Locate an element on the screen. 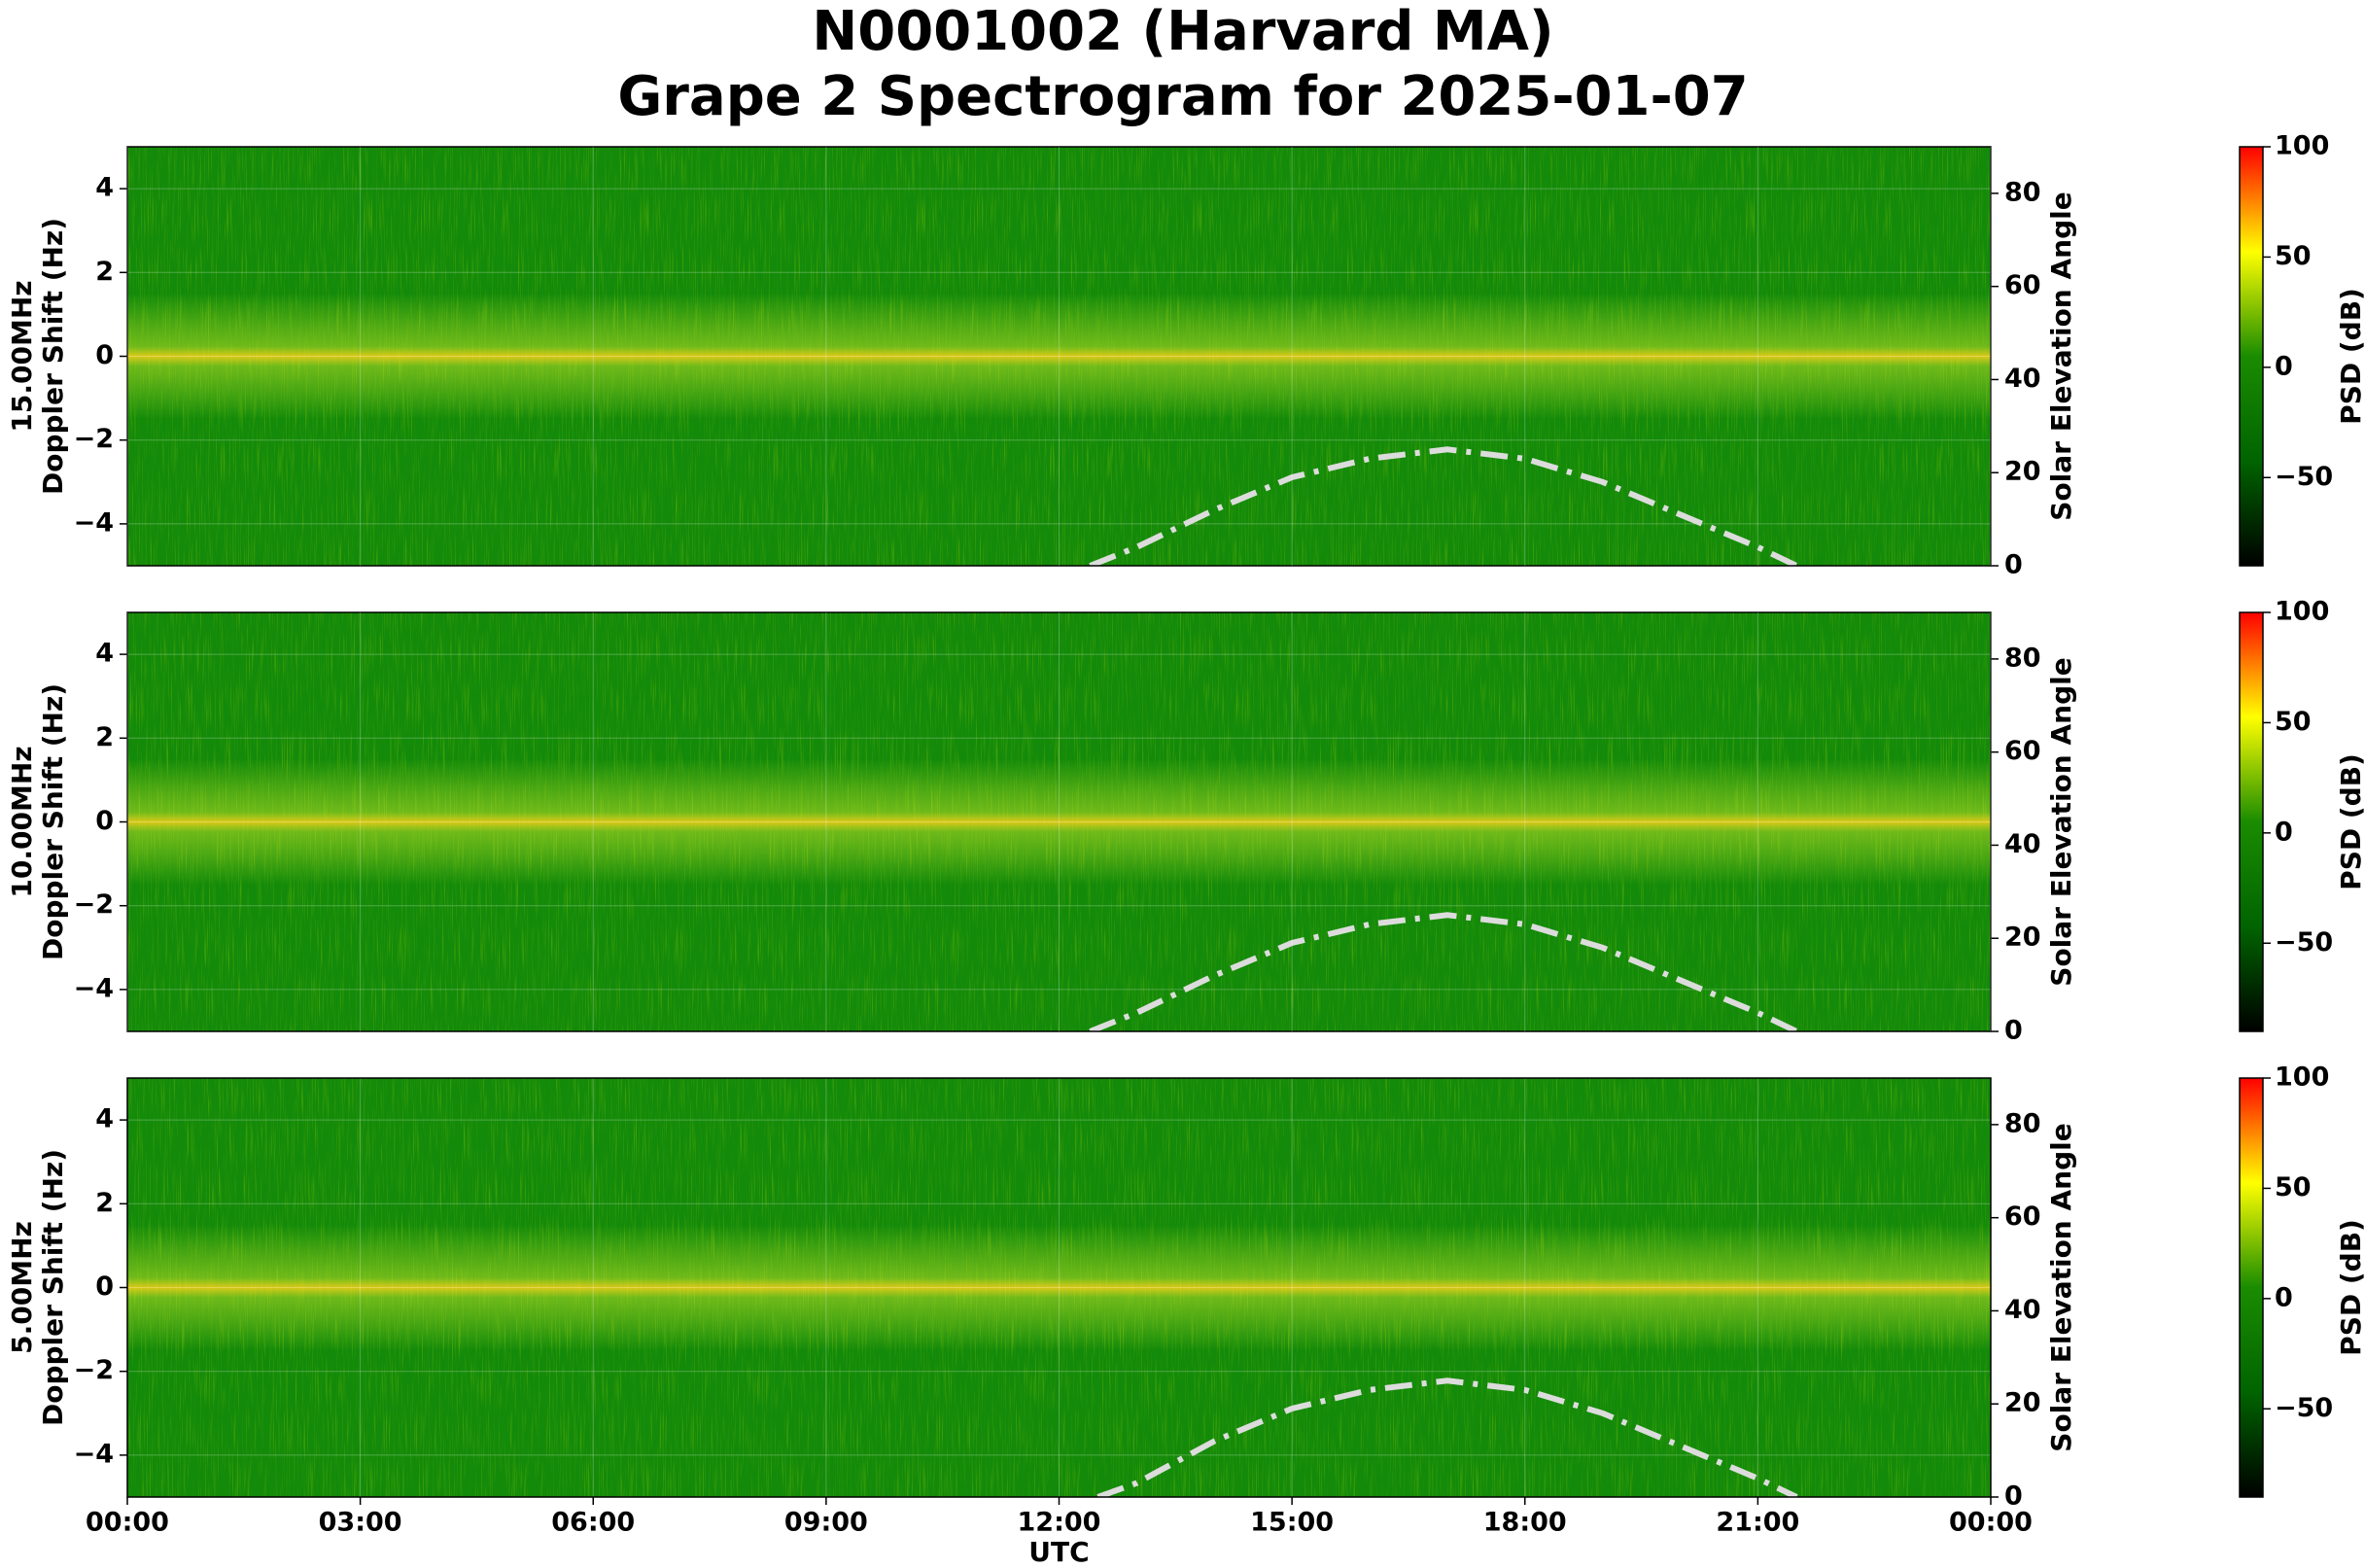  x-tick-label: 03:00 is located at coordinates (360, 1523).